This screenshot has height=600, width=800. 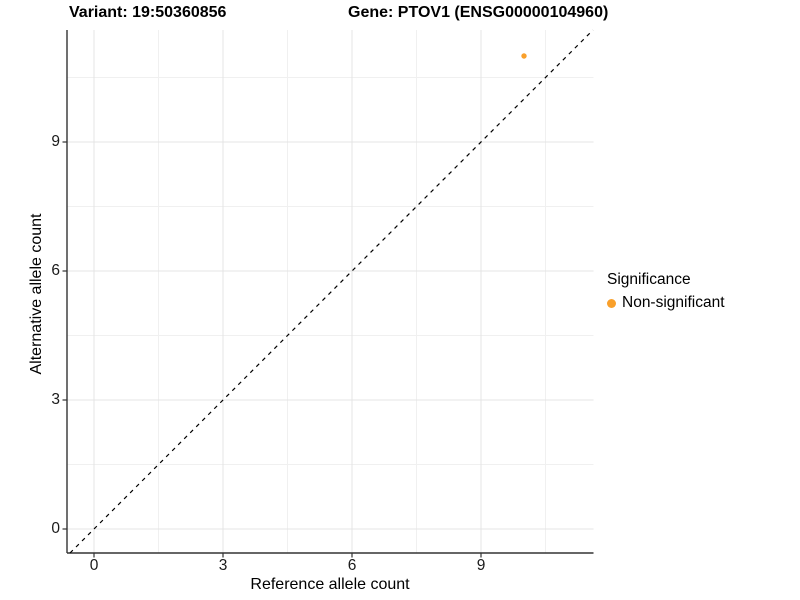 What do you see at coordinates (223, 565) in the screenshot?
I see `x-tick-label: 3` at bounding box center [223, 565].